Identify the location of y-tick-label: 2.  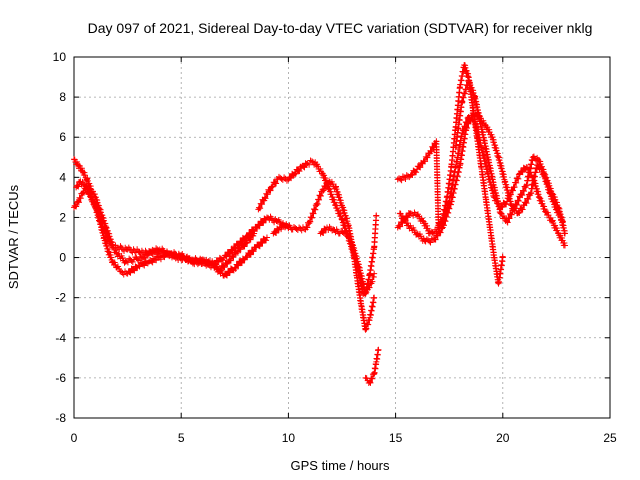
(62, 217).